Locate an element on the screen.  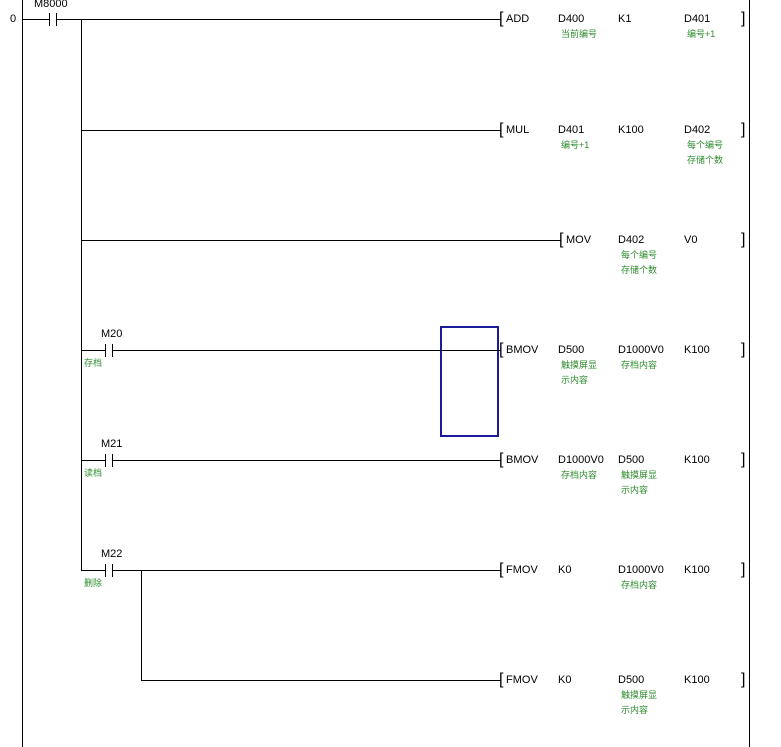
operand: V0 is located at coordinates (691, 240).